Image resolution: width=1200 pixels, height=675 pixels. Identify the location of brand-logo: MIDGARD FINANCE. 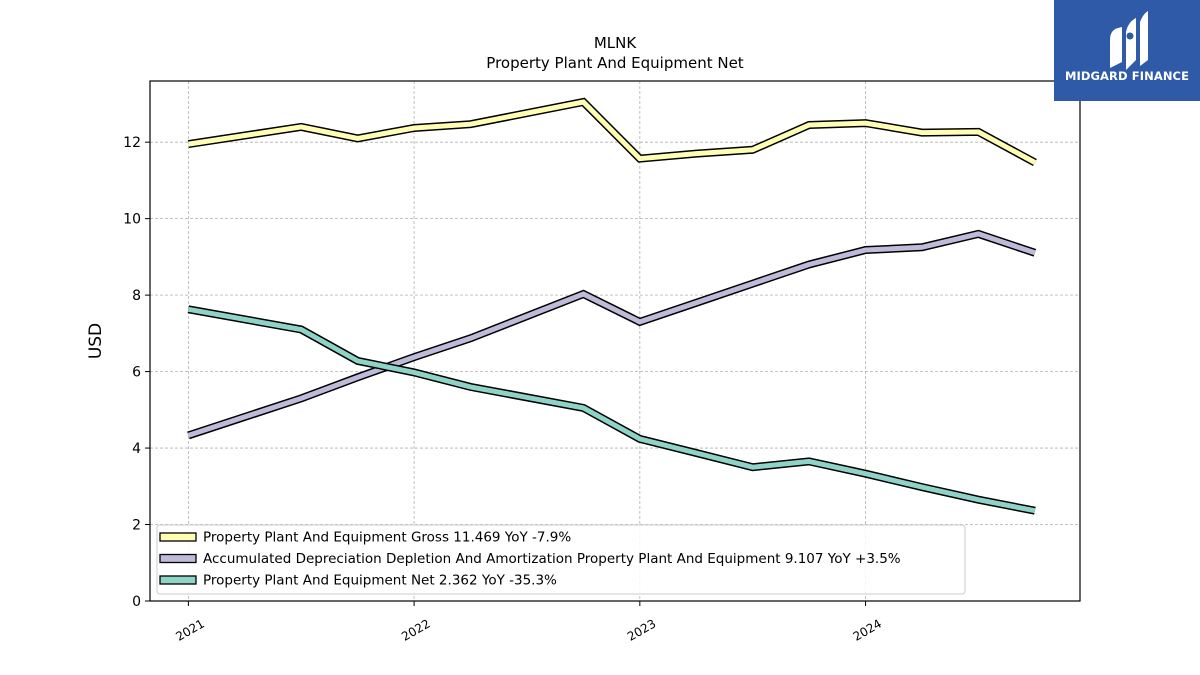
(1127, 50).